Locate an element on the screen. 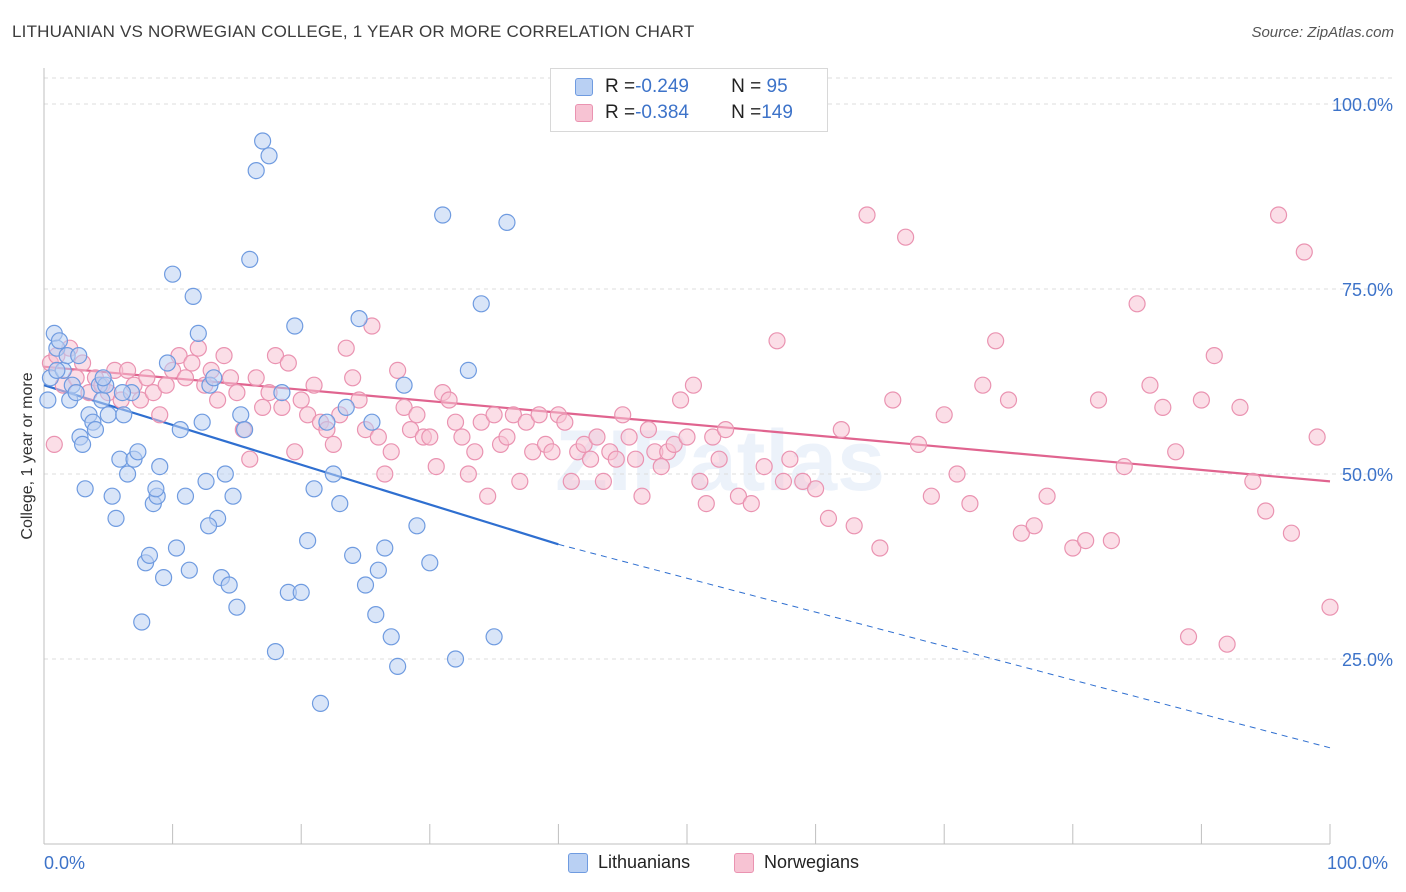 The width and height of the screenshot is (1406, 892). r-label: R = is located at coordinates (620, 112).